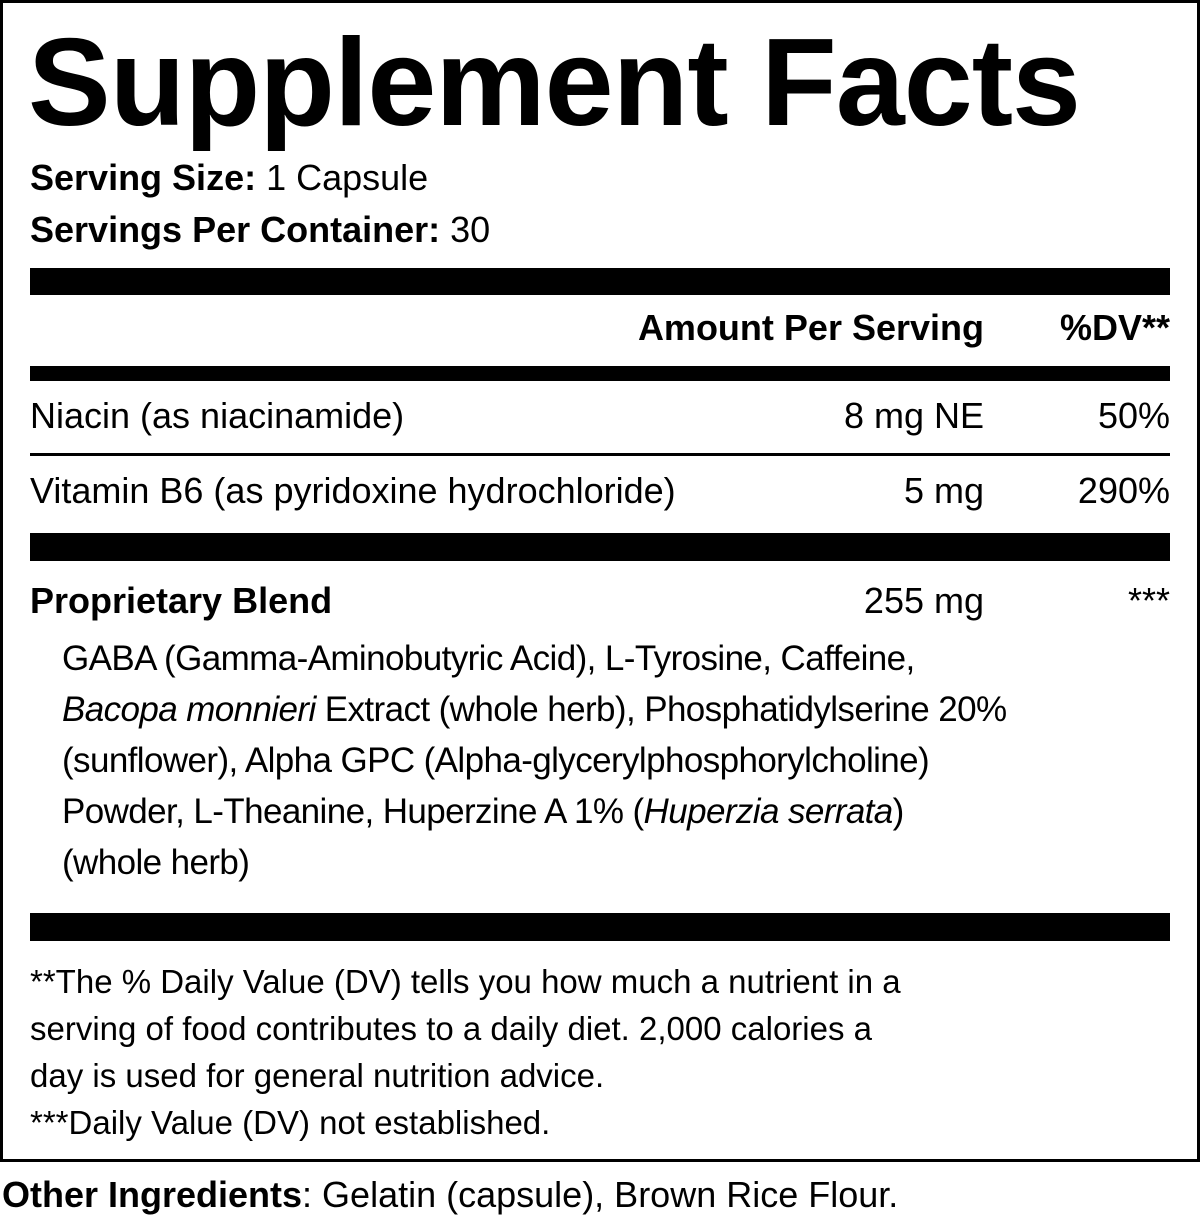  What do you see at coordinates (600, 416) in the screenshot?
I see `nutrient-row: Niacin (as niacinamide) 8 mg NE 50%` at bounding box center [600, 416].